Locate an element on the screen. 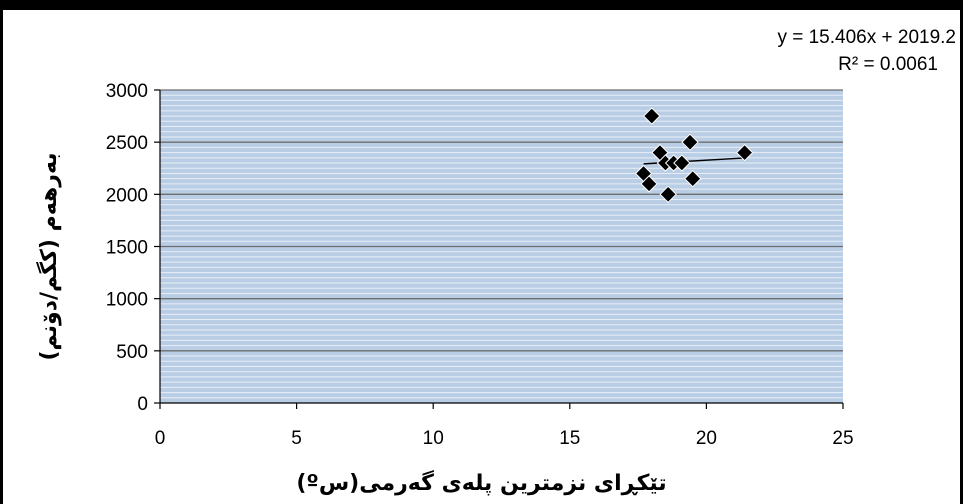 The image size is (963, 504). x-axis-title: تێکڕای نزمترین پلەی گەرمی(سº) is located at coordinates (481, 482).